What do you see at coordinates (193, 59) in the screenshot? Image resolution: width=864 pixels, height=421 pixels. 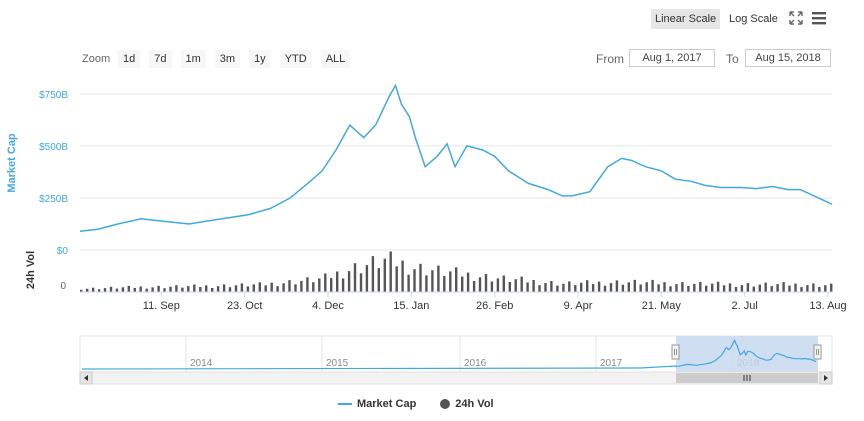 I see `zoom-1m-button: 1m` at bounding box center [193, 59].